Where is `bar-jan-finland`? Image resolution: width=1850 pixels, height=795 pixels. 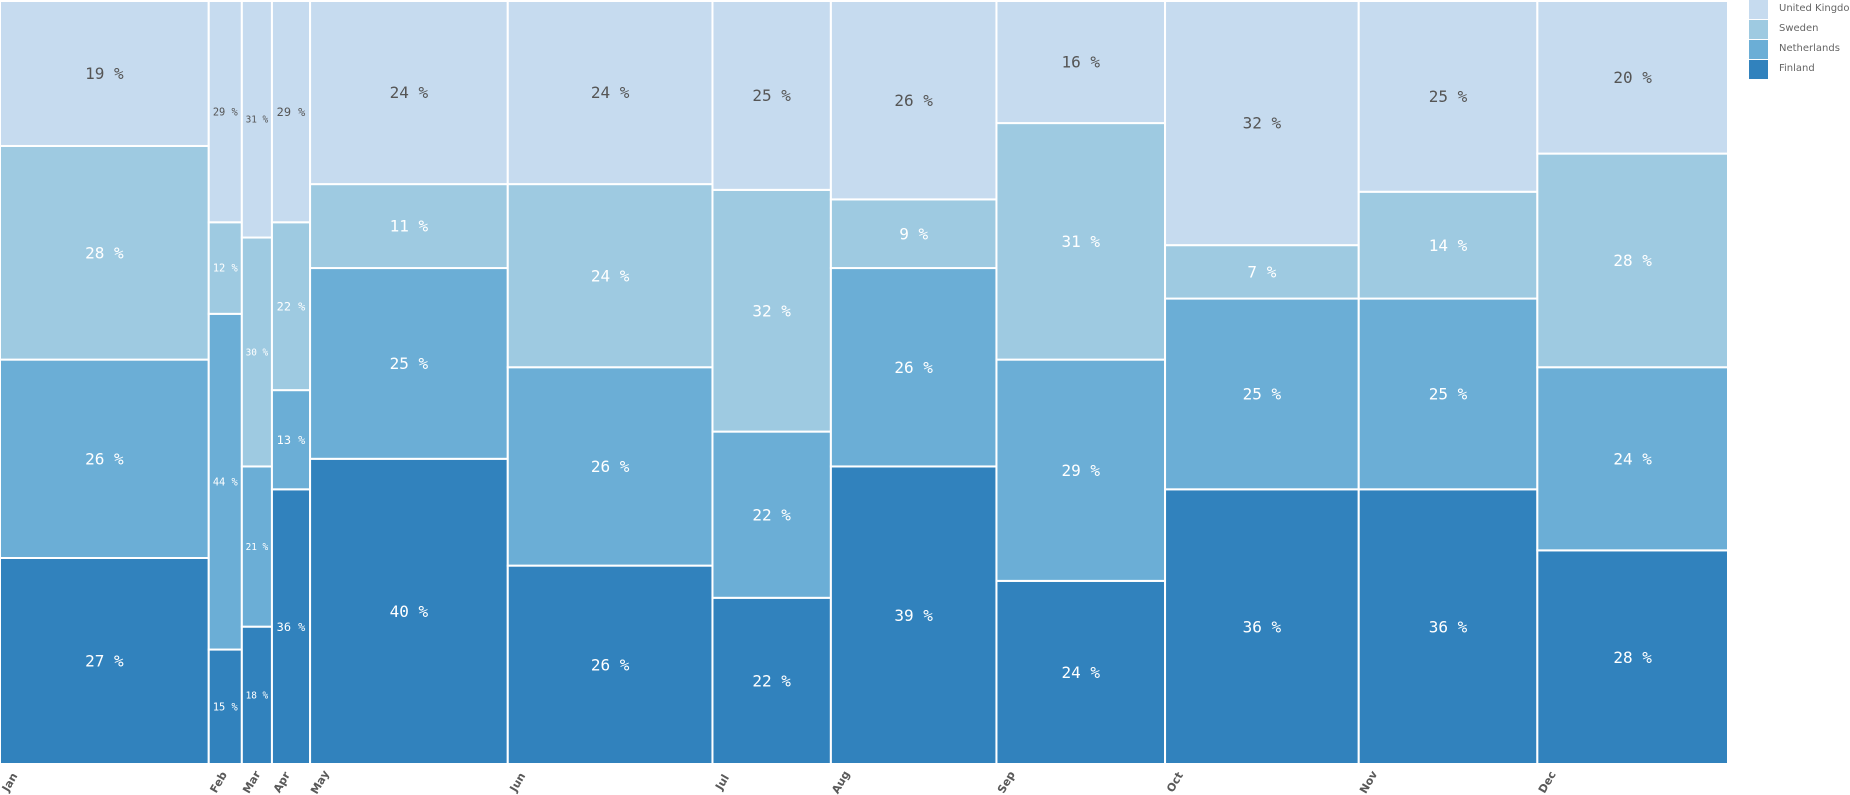
bar-jan-finland is located at coordinates (105, 660).